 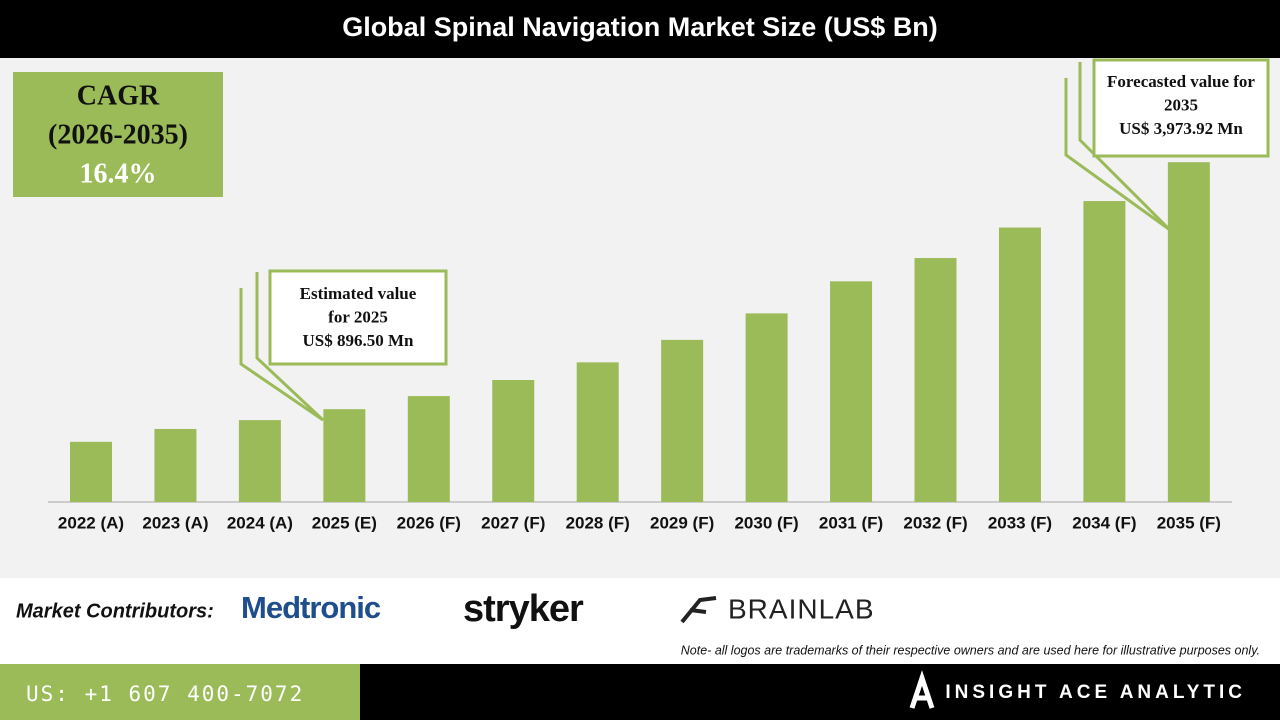 I want to click on x-tick-label: 2030 (F), so click(x=766, y=522).